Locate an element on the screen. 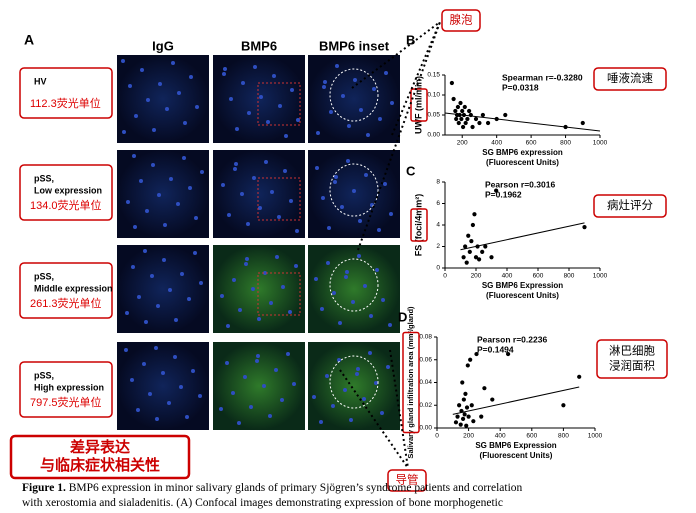 Image resolution: width=696 pixels, height=513 pixels. stat: P=0.1962 is located at coordinates (503, 194).